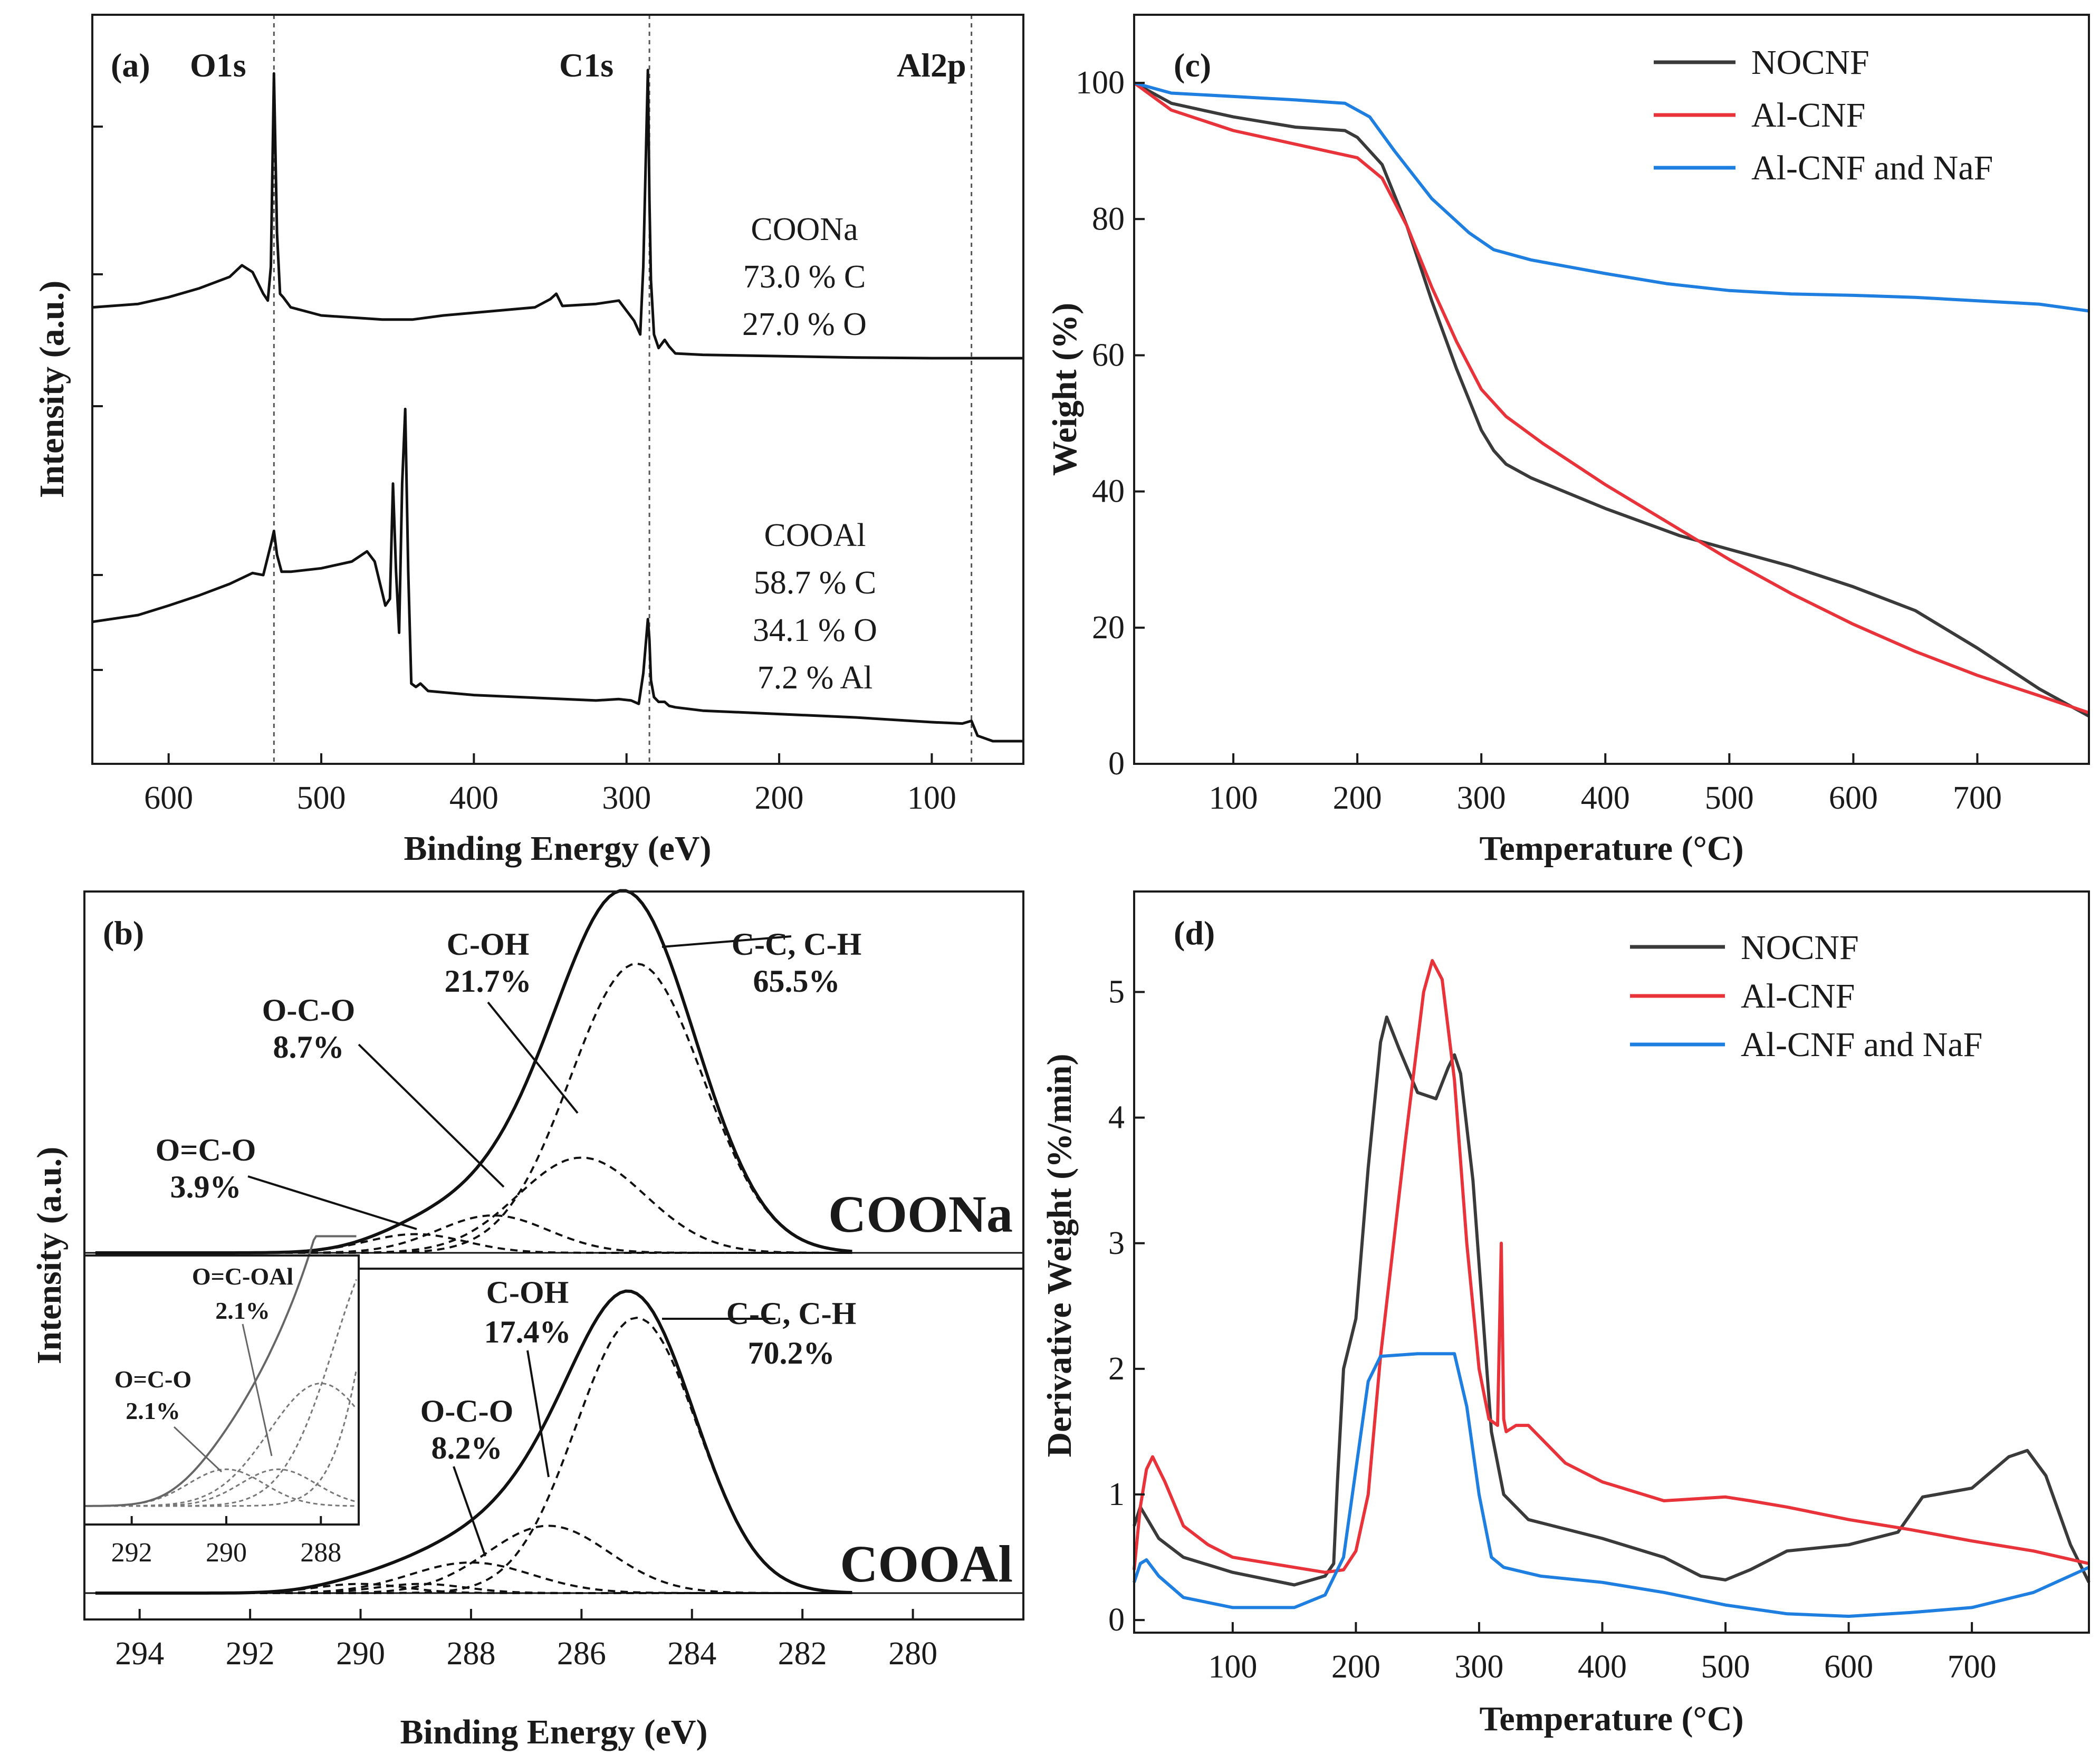 The height and width of the screenshot is (1764, 2100). Describe the element at coordinates (1116, 1494) in the screenshot. I see `panel-d-y-tick-label-1: 1` at that location.